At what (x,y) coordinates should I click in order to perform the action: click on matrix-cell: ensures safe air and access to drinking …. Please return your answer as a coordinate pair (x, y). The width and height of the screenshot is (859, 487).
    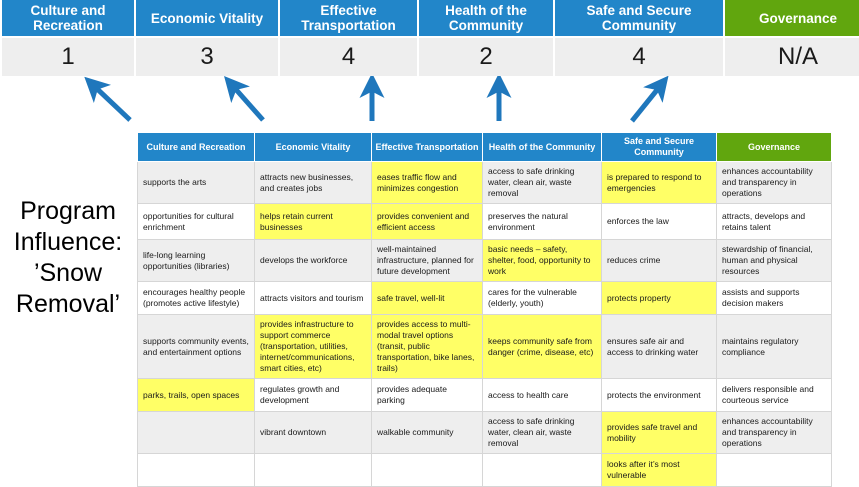
    Looking at the image, I should click on (659, 346).